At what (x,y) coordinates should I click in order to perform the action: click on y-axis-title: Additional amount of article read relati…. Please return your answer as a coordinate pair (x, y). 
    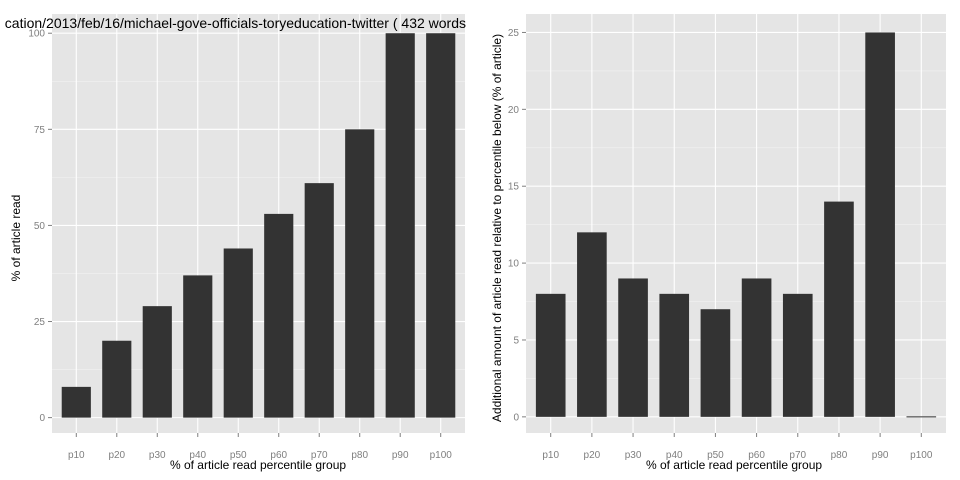
    Looking at the image, I should click on (497, 228).